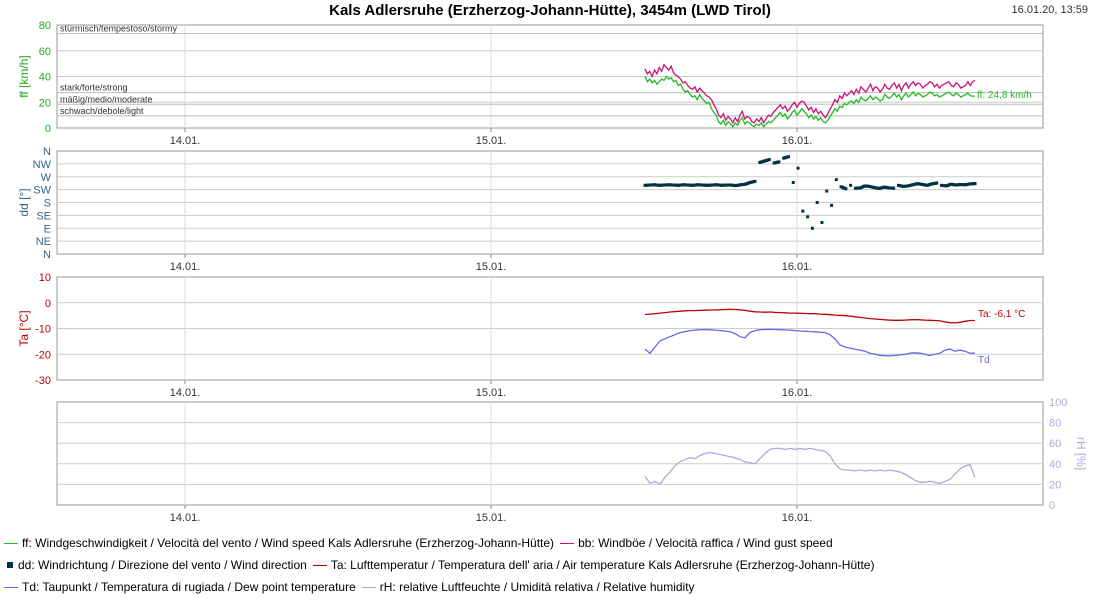 The image size is (1100, 600). What do you see at coordinates (48, 129) in the screenshot?
I see `y-tick-label: 0` at bounding box center [48, 129].